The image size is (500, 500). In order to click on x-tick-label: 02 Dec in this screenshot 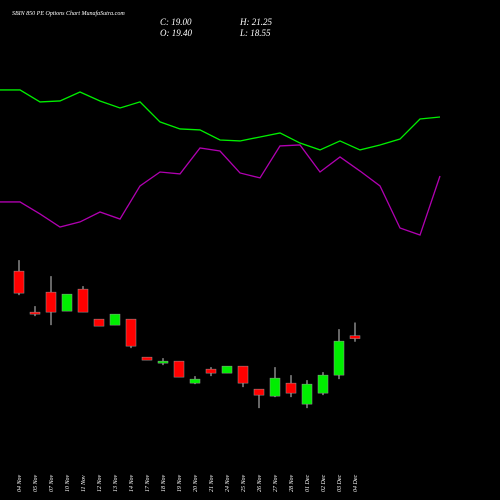, I will do `click(324, 483)`.